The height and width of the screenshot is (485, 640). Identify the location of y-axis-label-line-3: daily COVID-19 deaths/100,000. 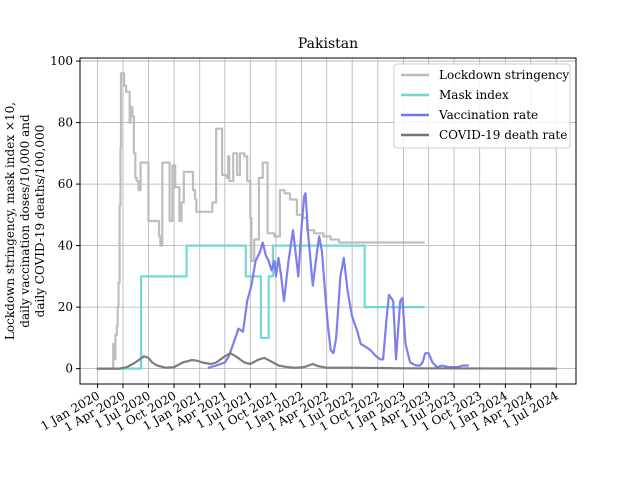
(40, 221).